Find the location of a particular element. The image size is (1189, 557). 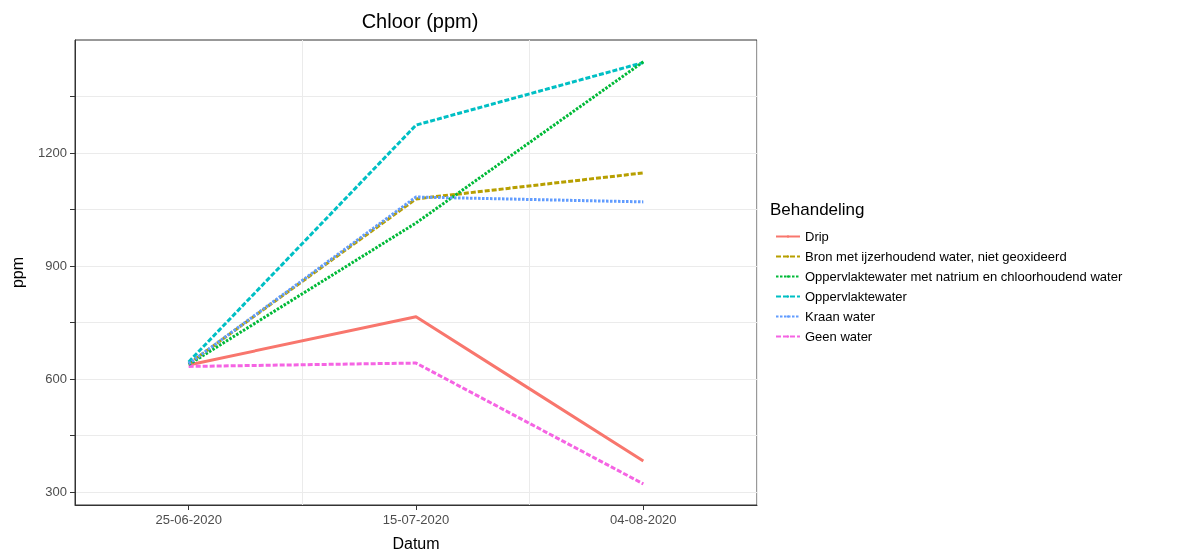

legend-label: Kraan water is located at coordinates (840, 316).